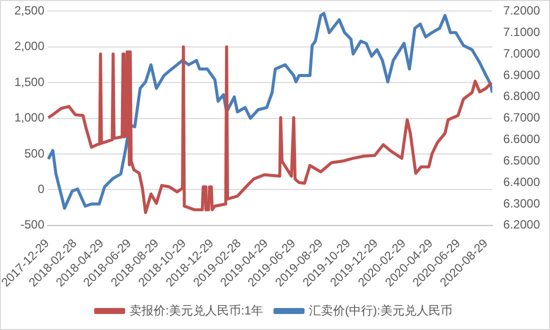 The image size is (550, 330). I want to click on y2-tick-label: 6.5000, so click(521, 160).